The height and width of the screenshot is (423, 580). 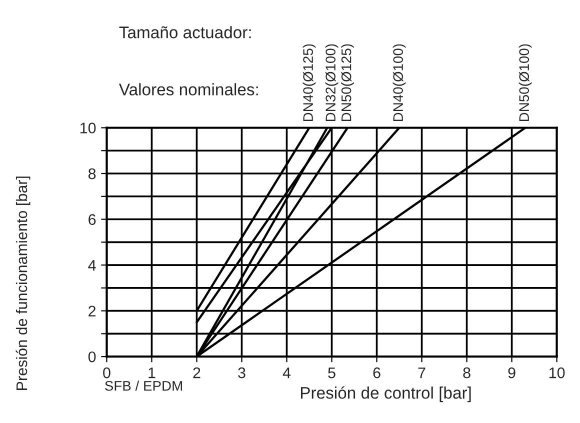 I want to click on x-tick-label: 10, so click(x=557, y=372).